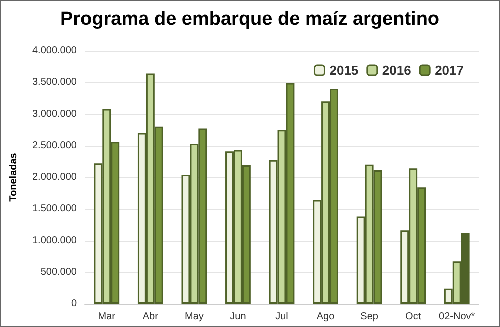 The image size is (500, 327). Describe the element at coordinates (151, 317) in the screenshot. I see `x-tick-label: Abr` at that location.